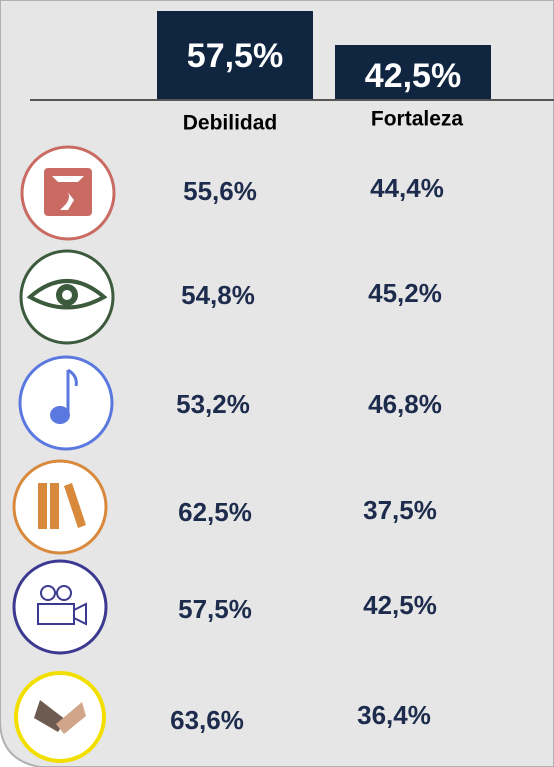 Image resolution: width=554 pixels, height=767 pixels. Describe the element at coordinates (215, 609) in the screenshot. I see `debilidad-value: 57,5%` at that location.